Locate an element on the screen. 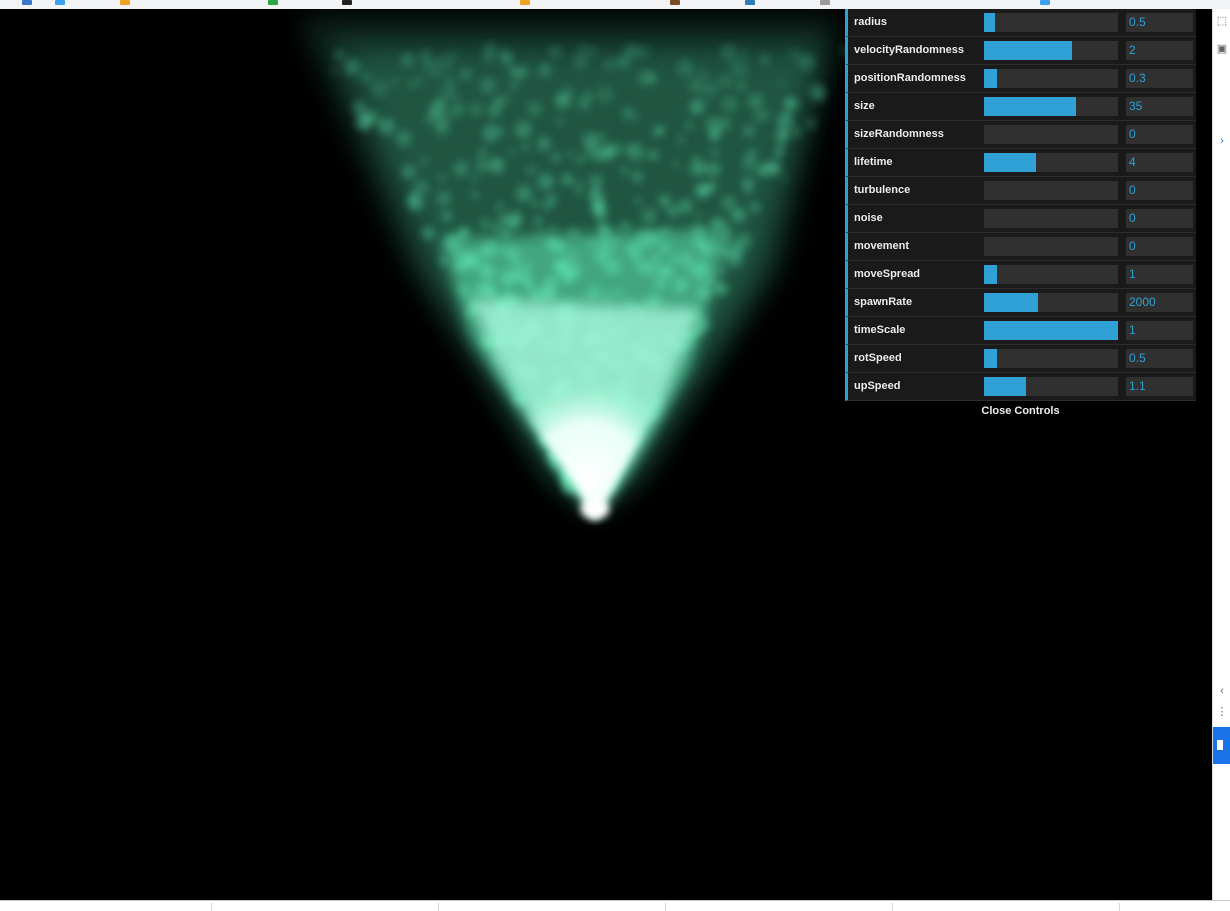 The width and height of the screenshot is (1230, 911). value-input-movement: 0 is located at coordinates (1159, 246).